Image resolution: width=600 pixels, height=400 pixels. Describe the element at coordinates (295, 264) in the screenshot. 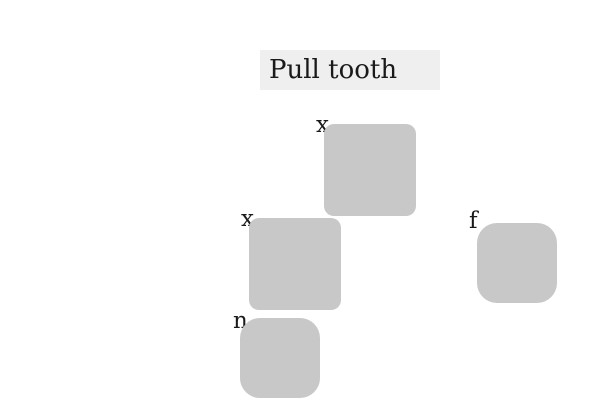

I see `tooth-tile-x-lower` at that location.